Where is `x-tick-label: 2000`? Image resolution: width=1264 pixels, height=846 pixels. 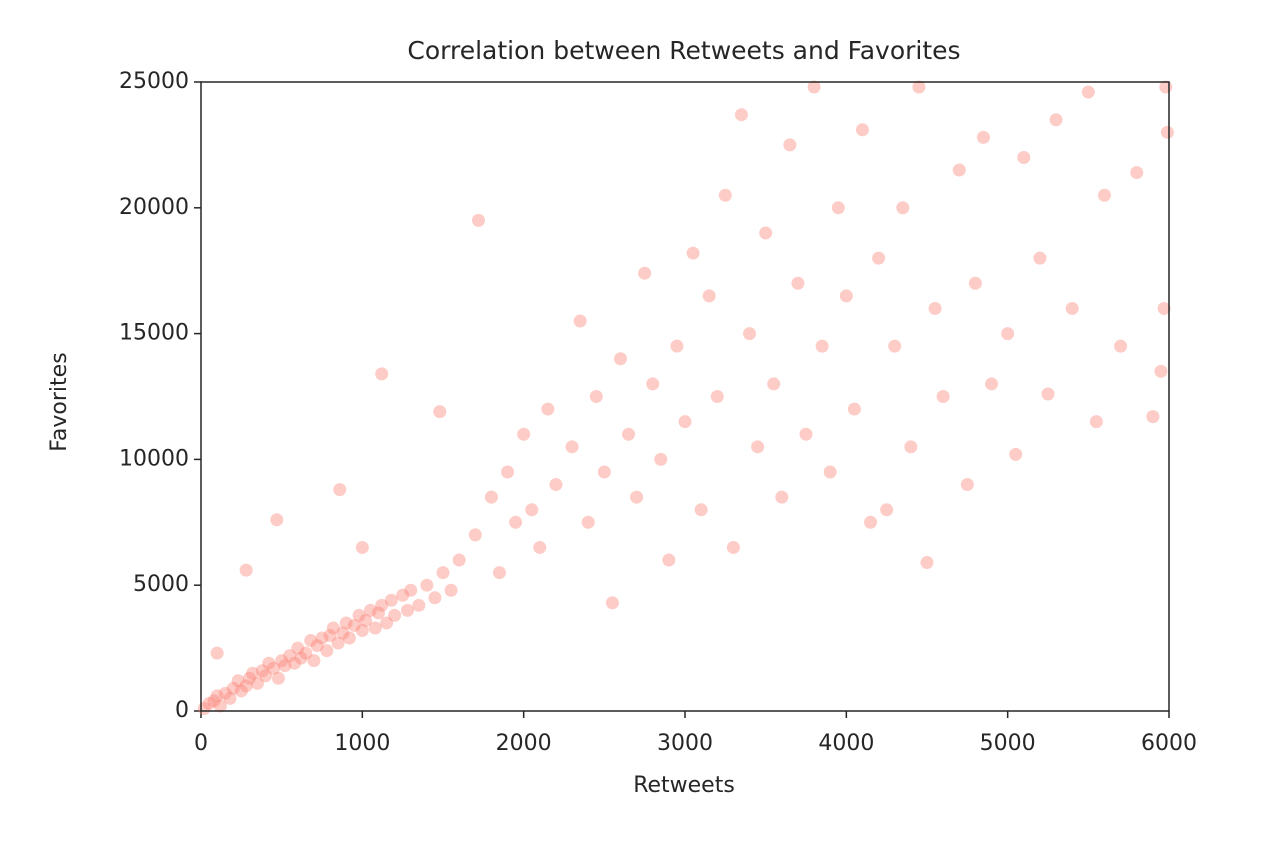 x-tick-label: 2000 is located at coordinates (524, 743).